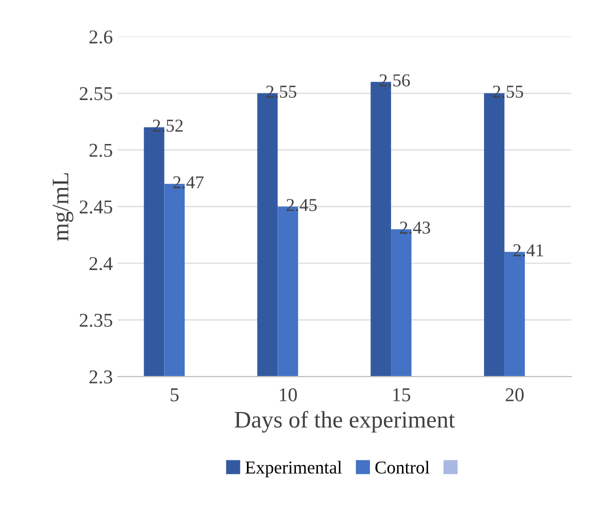 The image size is (589, 523). What do you see at coordinates (63, 207) in the screenshot?
I see `y-axis-title: mg/mL` at bounding box center [63, 207].